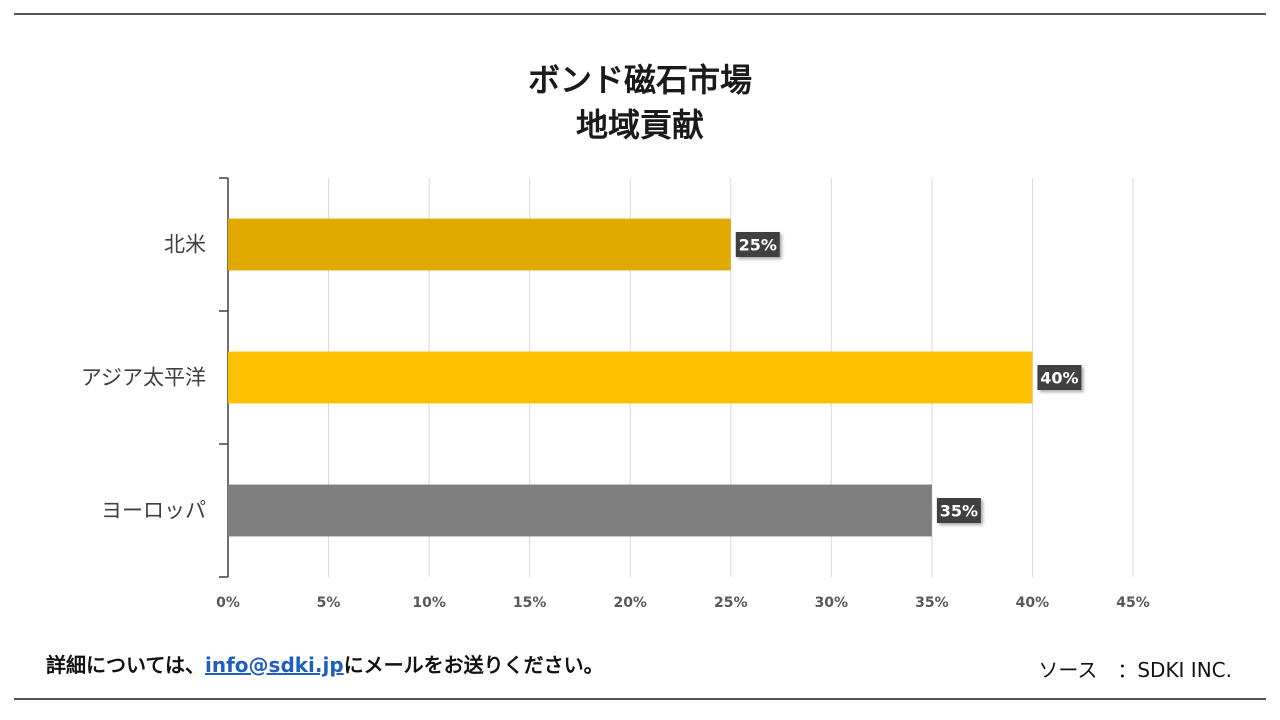 The width and height of the screenshot is (1280, 720). I want to click on data-label: 40%, so click(1059, 377).